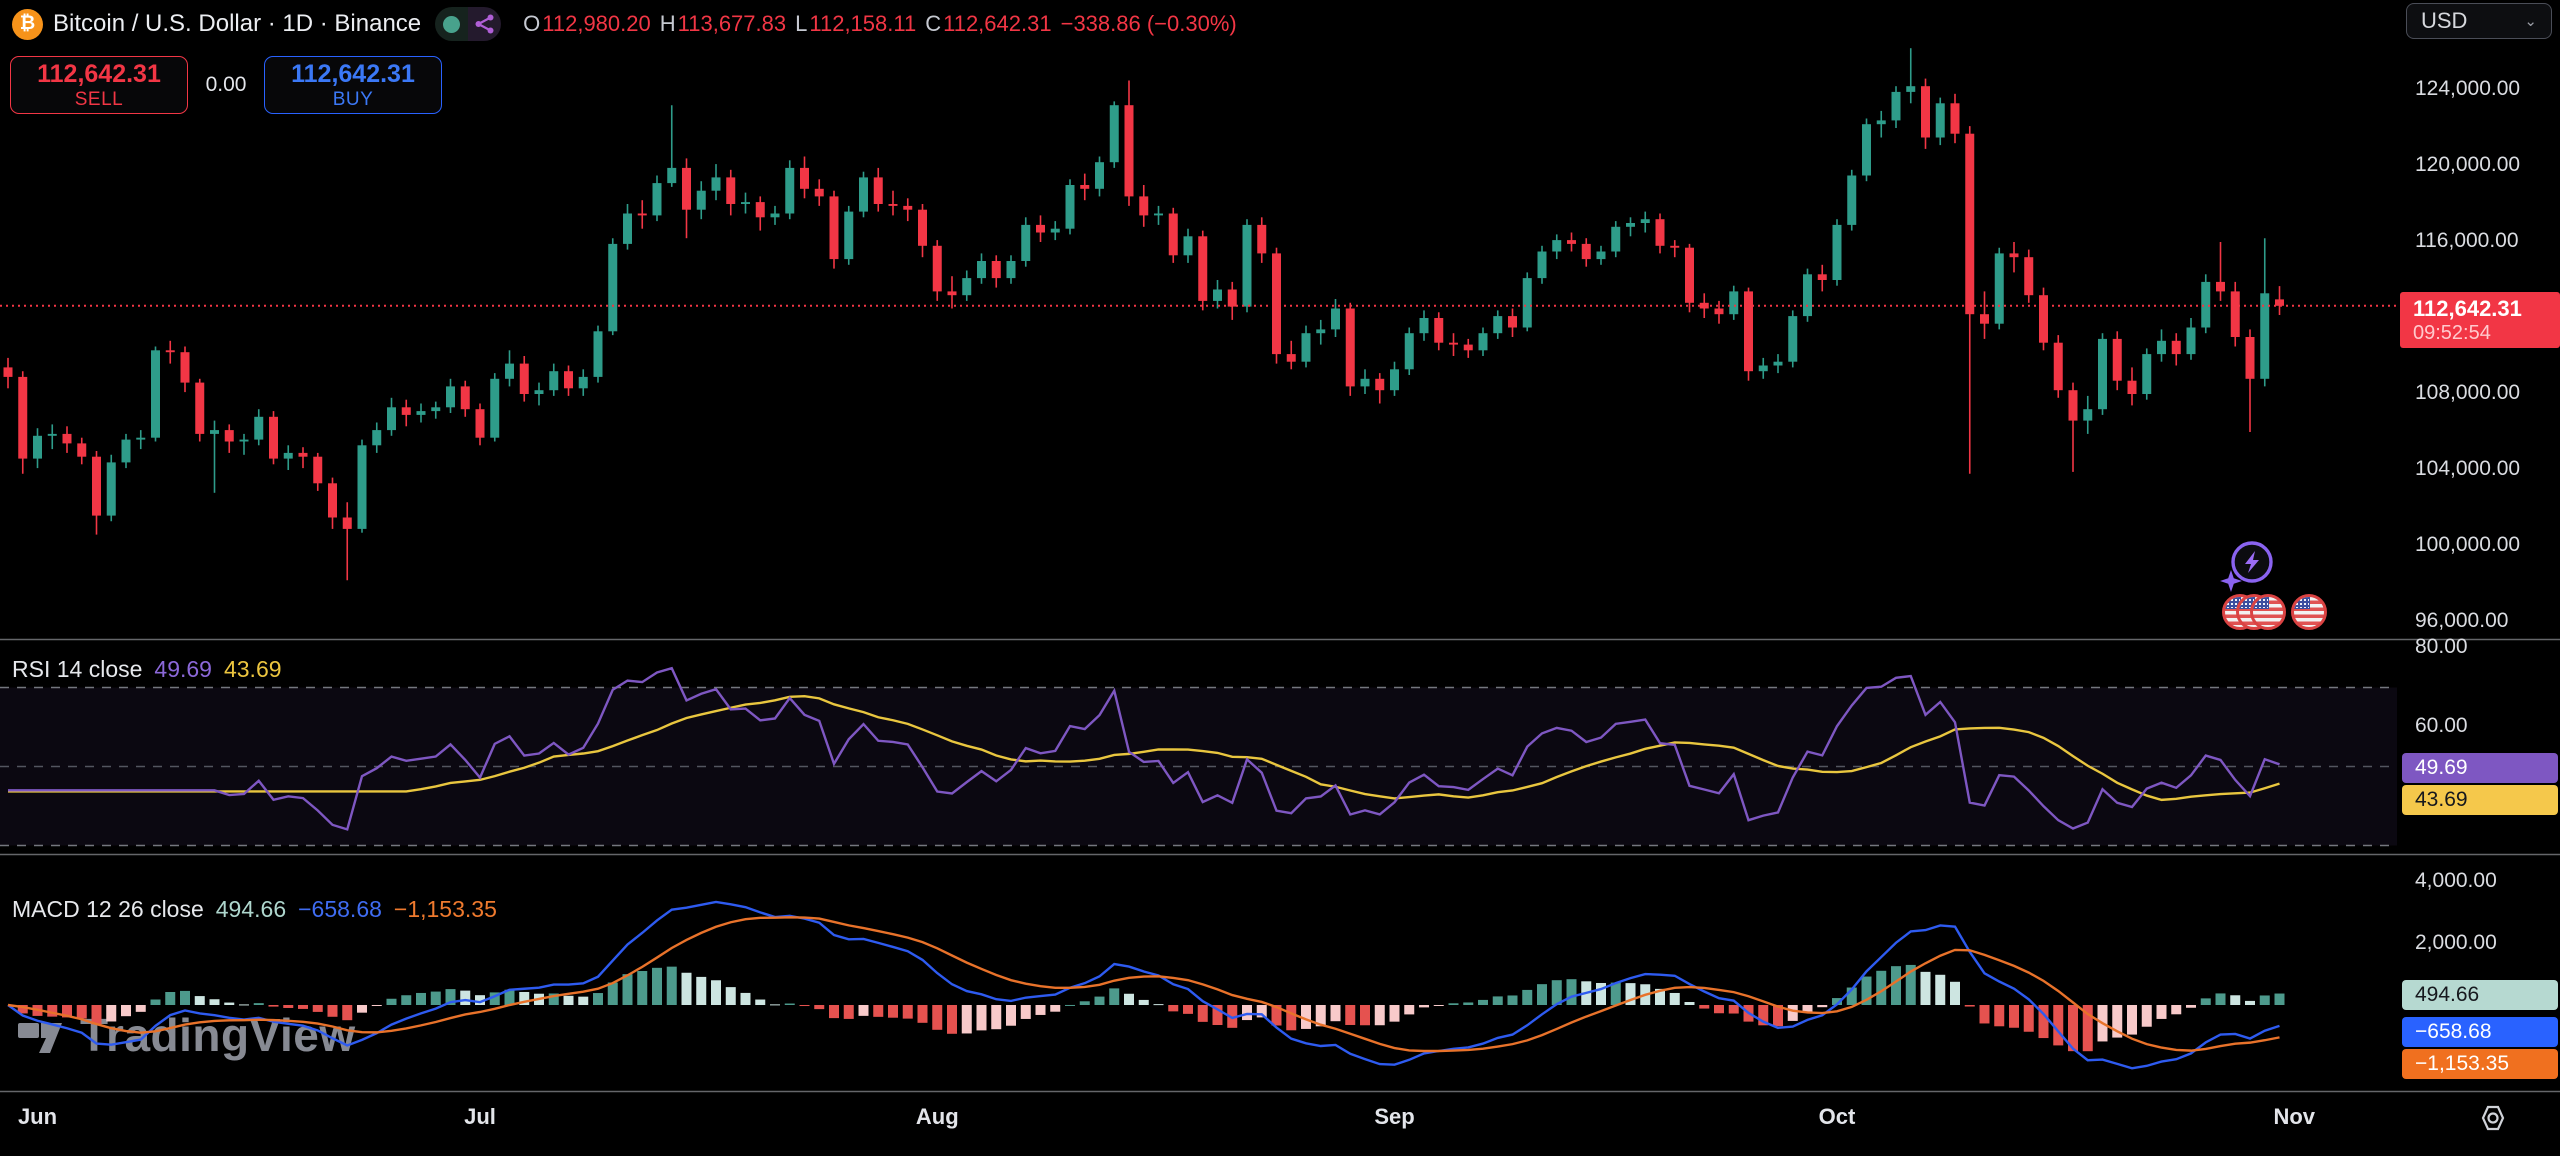  I want to click on last-price-badge: 112,642.31 09:52:54, so click(2480, 320).